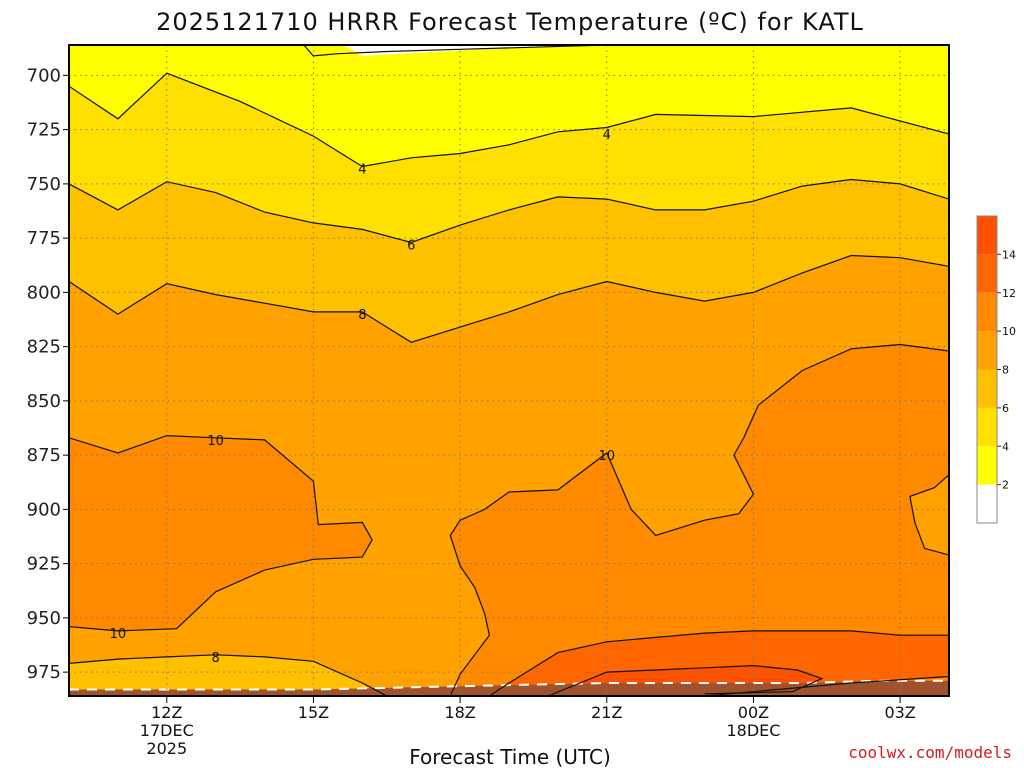  I want to click on x-tick-label-18Z: 18Z, so click(459, 712).